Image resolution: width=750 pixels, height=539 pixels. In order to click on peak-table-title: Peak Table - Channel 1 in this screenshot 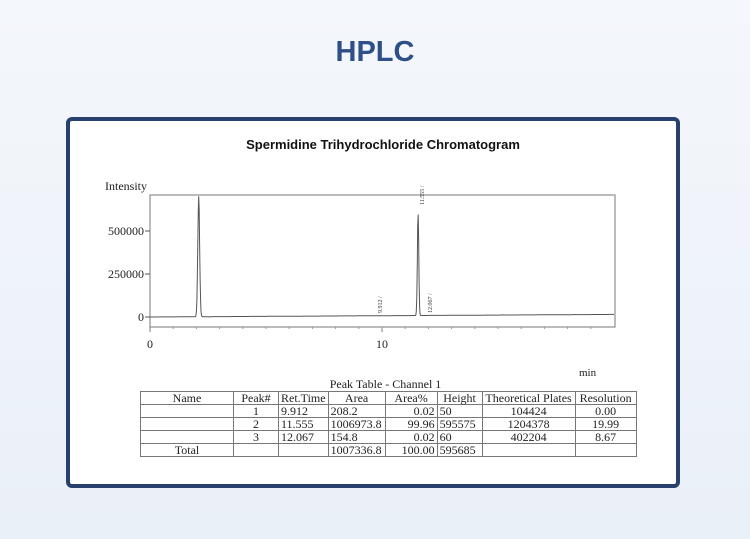, I will do `click(385, 384)`.